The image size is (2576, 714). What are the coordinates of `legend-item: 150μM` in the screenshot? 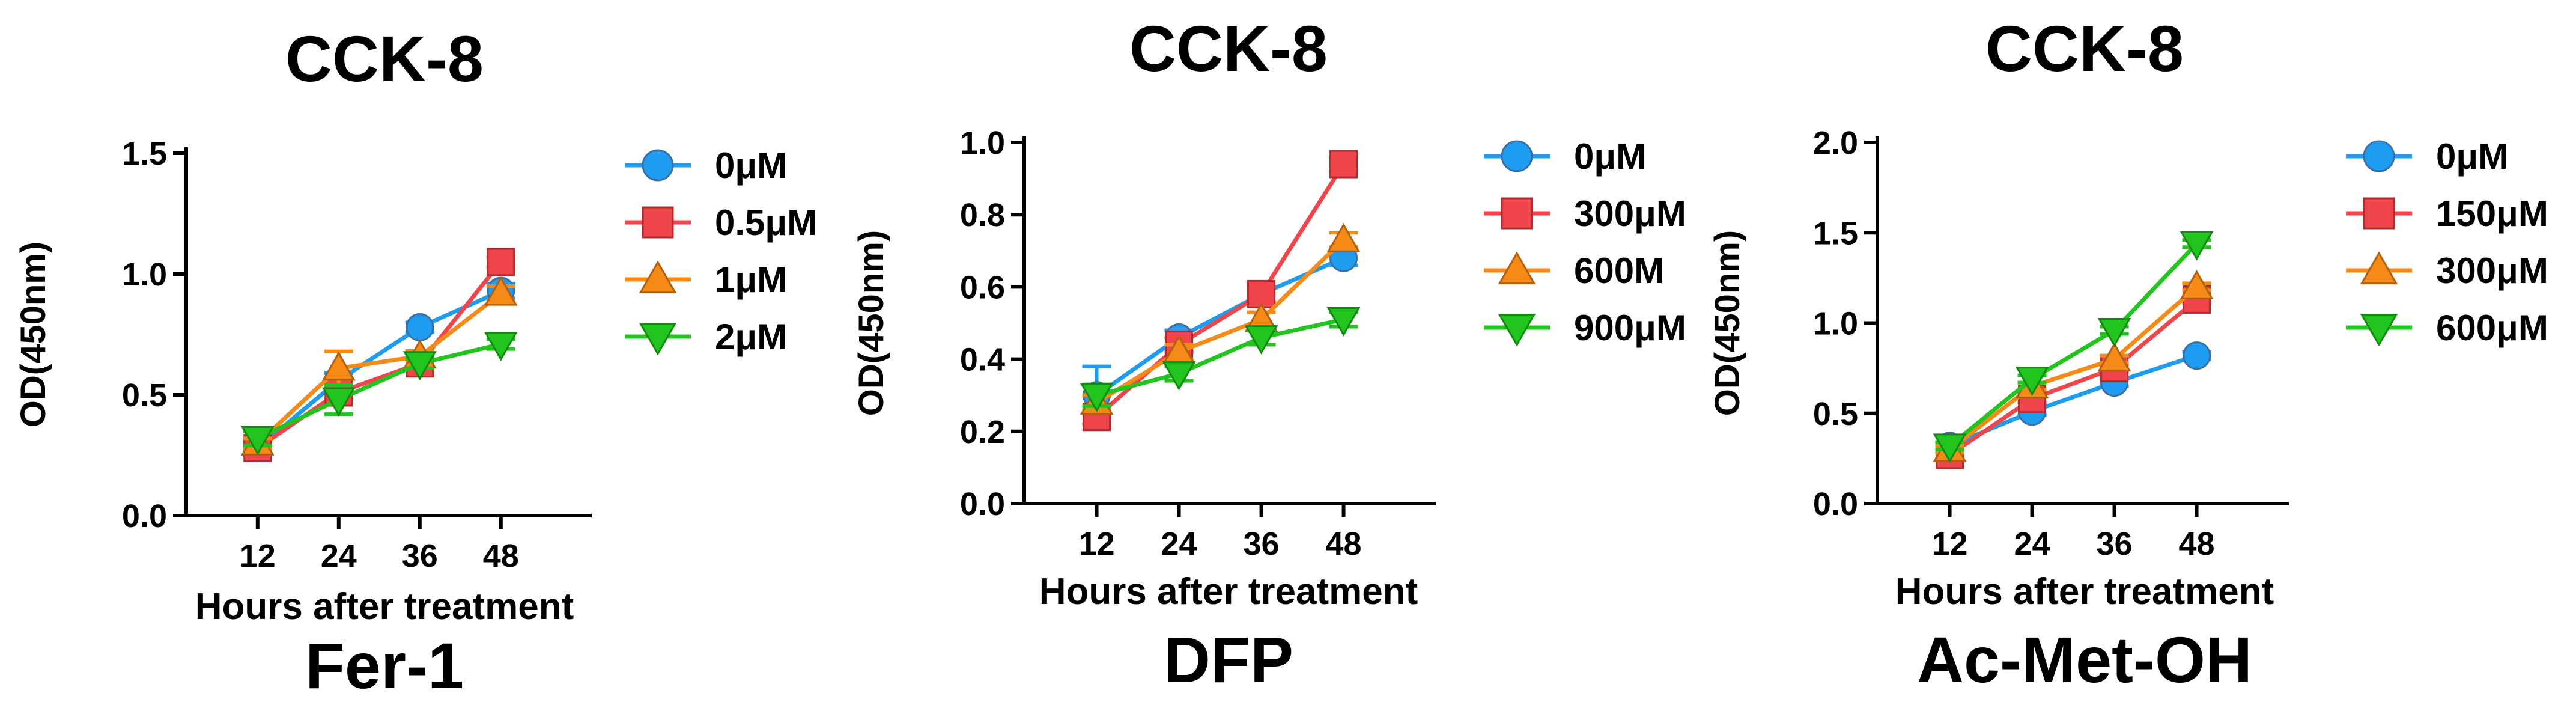 It's located at (2447, 214).